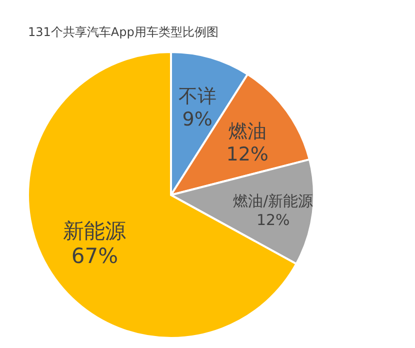 The width and height of the screenshot is (415, 348). Describe the element at coordinates (94, 231) in the screenshot. I see `slice-label: 新能源` at that location.